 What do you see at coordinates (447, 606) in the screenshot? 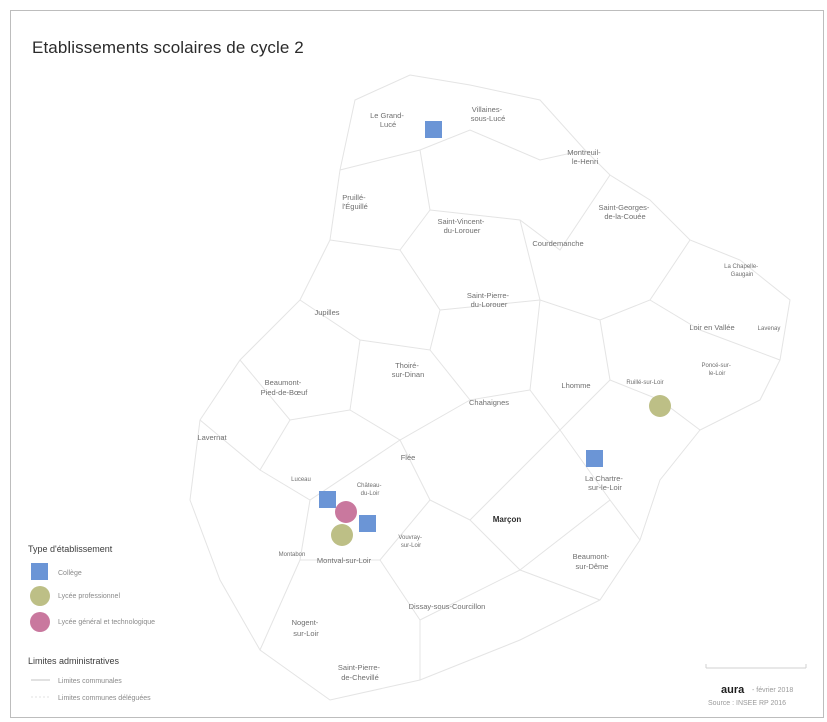
I see `commune-label-dissay-sous-courcillon: Dissay-sous-Courcillon` at bounding box center [447, 606].